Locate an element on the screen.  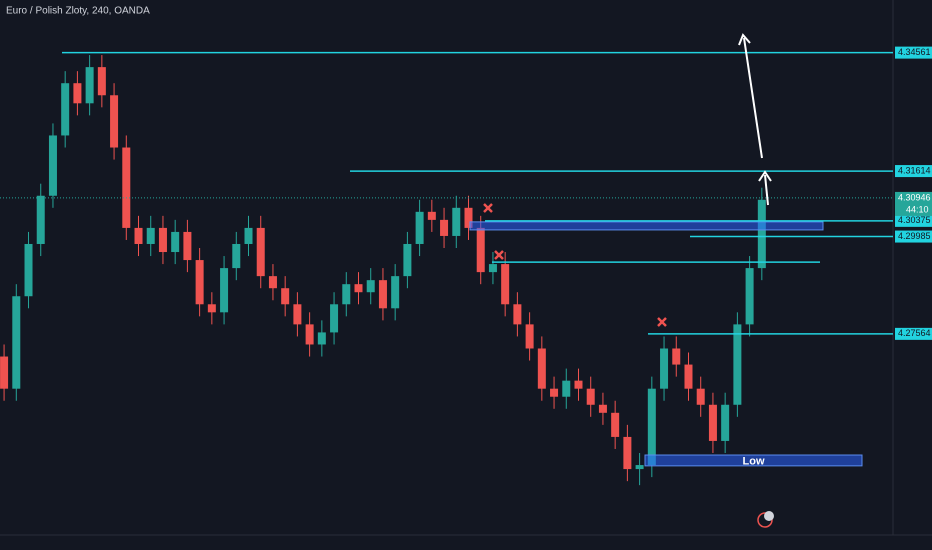
annotations is located at coordinates (755, 119).